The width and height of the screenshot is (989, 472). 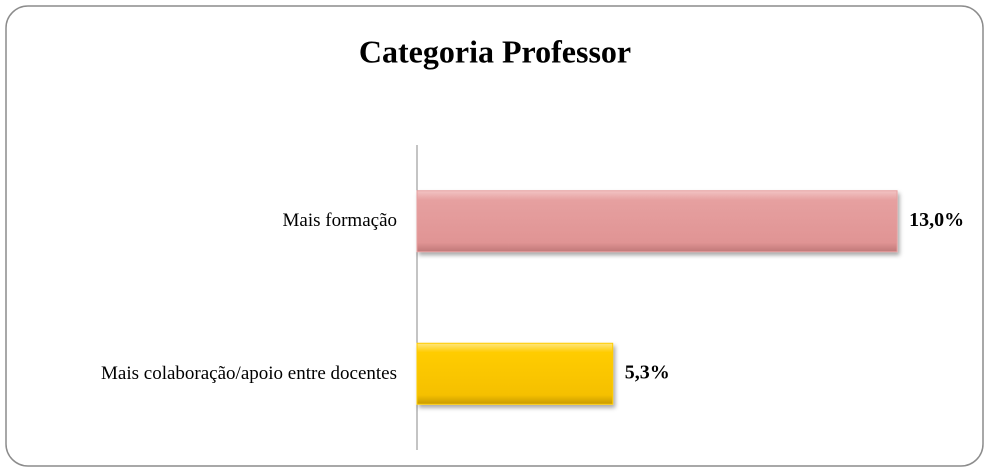 I want to click on category-label: Mais colaboração/apoio entre docentes, so click(x=249, y=373).